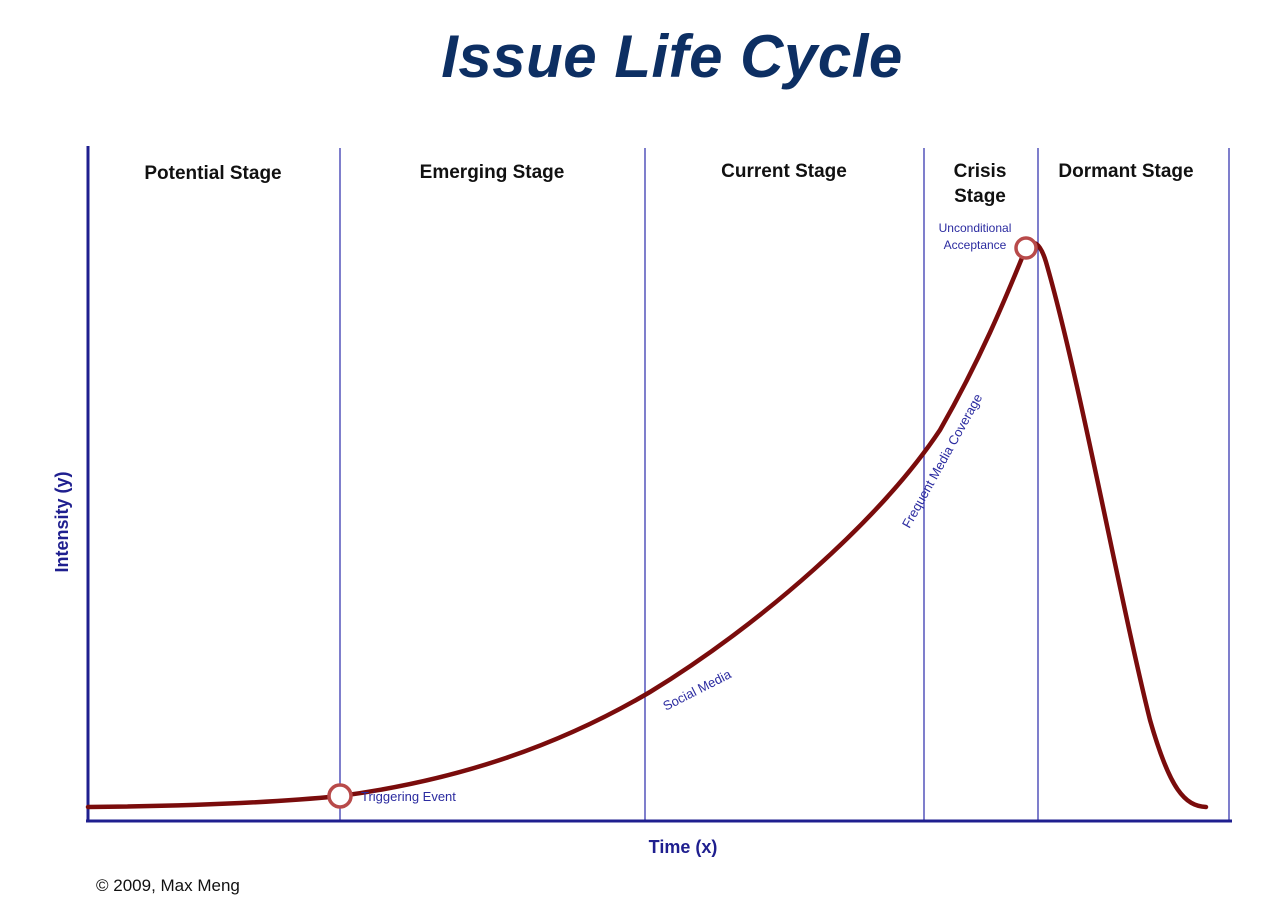  Describe the element at coordinates (62, 521) in the screenshot. I see `y-axis-label: Intensity (y)` at that location.